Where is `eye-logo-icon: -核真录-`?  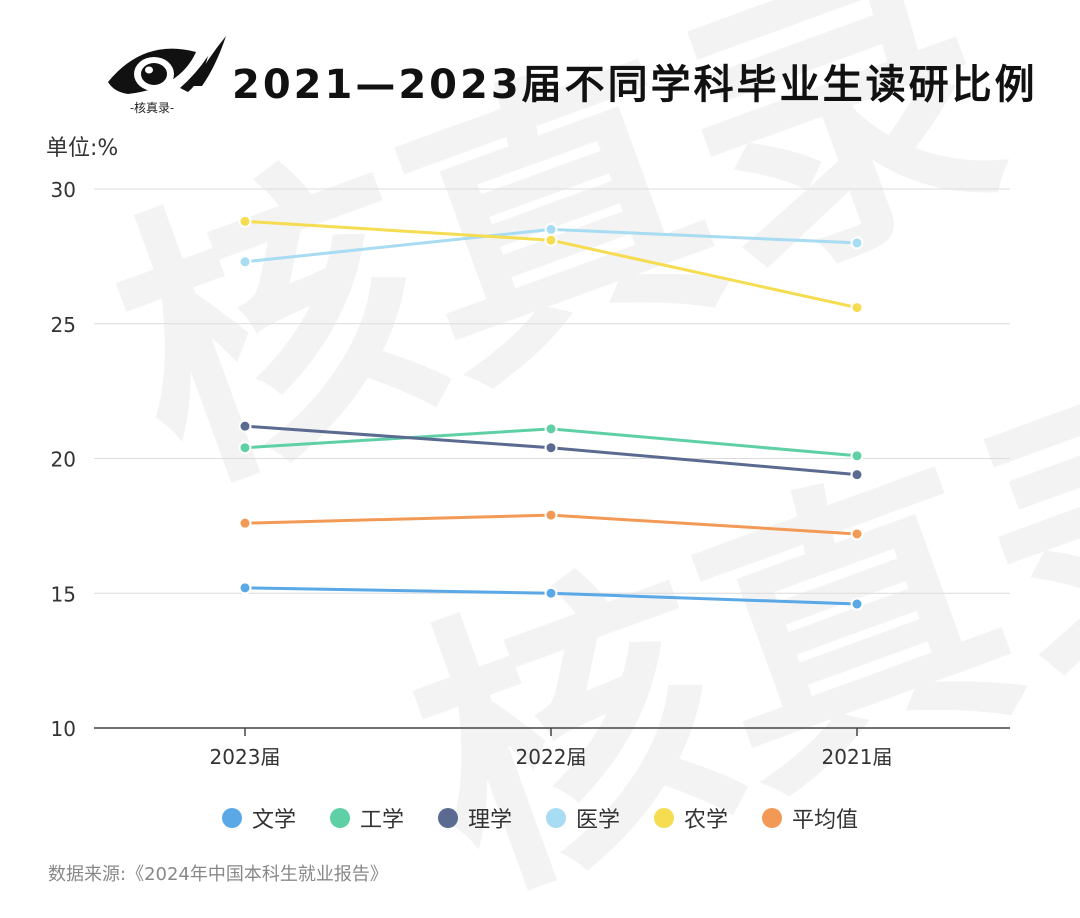
eye-logo-icon: -核真录- is located at coordinates (167, 75).